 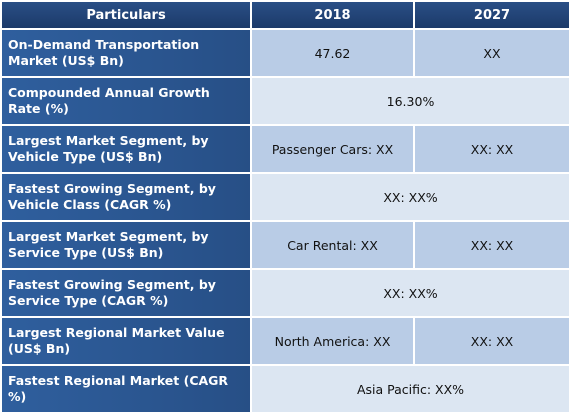 What do you see at coordinates (126, 15) in the screenshot?
I see `header-cell: Particulars` at bounding box center [126, 15].